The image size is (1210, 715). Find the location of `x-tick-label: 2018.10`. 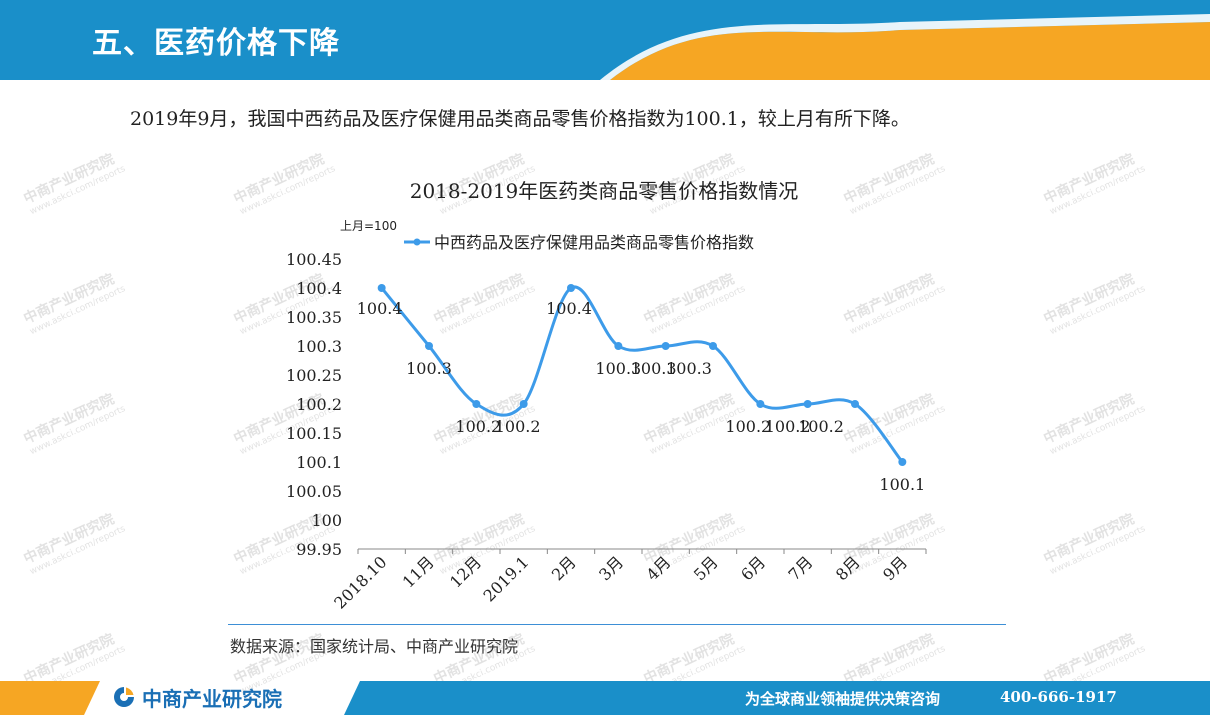

x-tick-label: 2018.10 is located at coordinates (360, 582).